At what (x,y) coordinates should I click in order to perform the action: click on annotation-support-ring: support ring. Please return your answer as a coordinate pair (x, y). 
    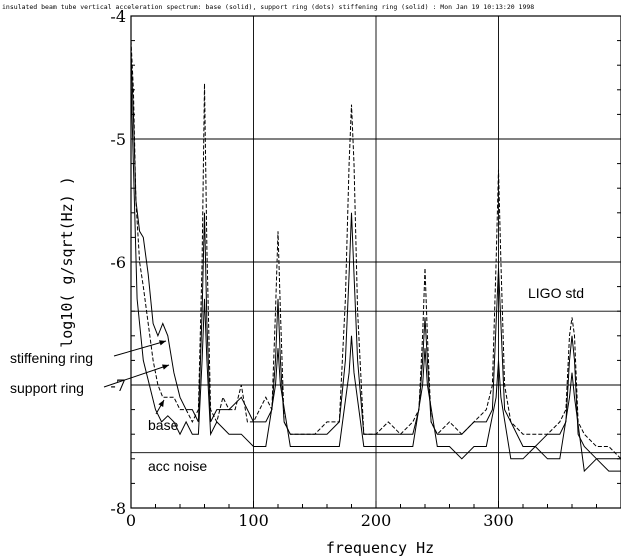
    Looking at the image, I should click on (47, 388).